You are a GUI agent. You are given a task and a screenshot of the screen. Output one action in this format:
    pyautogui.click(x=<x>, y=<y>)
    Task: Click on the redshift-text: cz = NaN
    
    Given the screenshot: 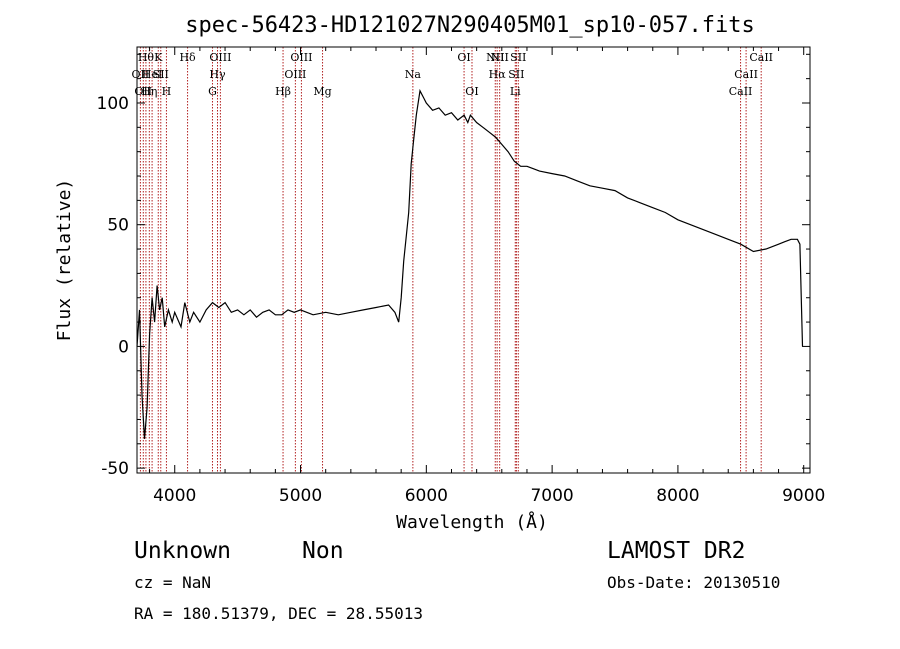 What is the action you would take?
    pyautogui.click(x=173, y=582)
    